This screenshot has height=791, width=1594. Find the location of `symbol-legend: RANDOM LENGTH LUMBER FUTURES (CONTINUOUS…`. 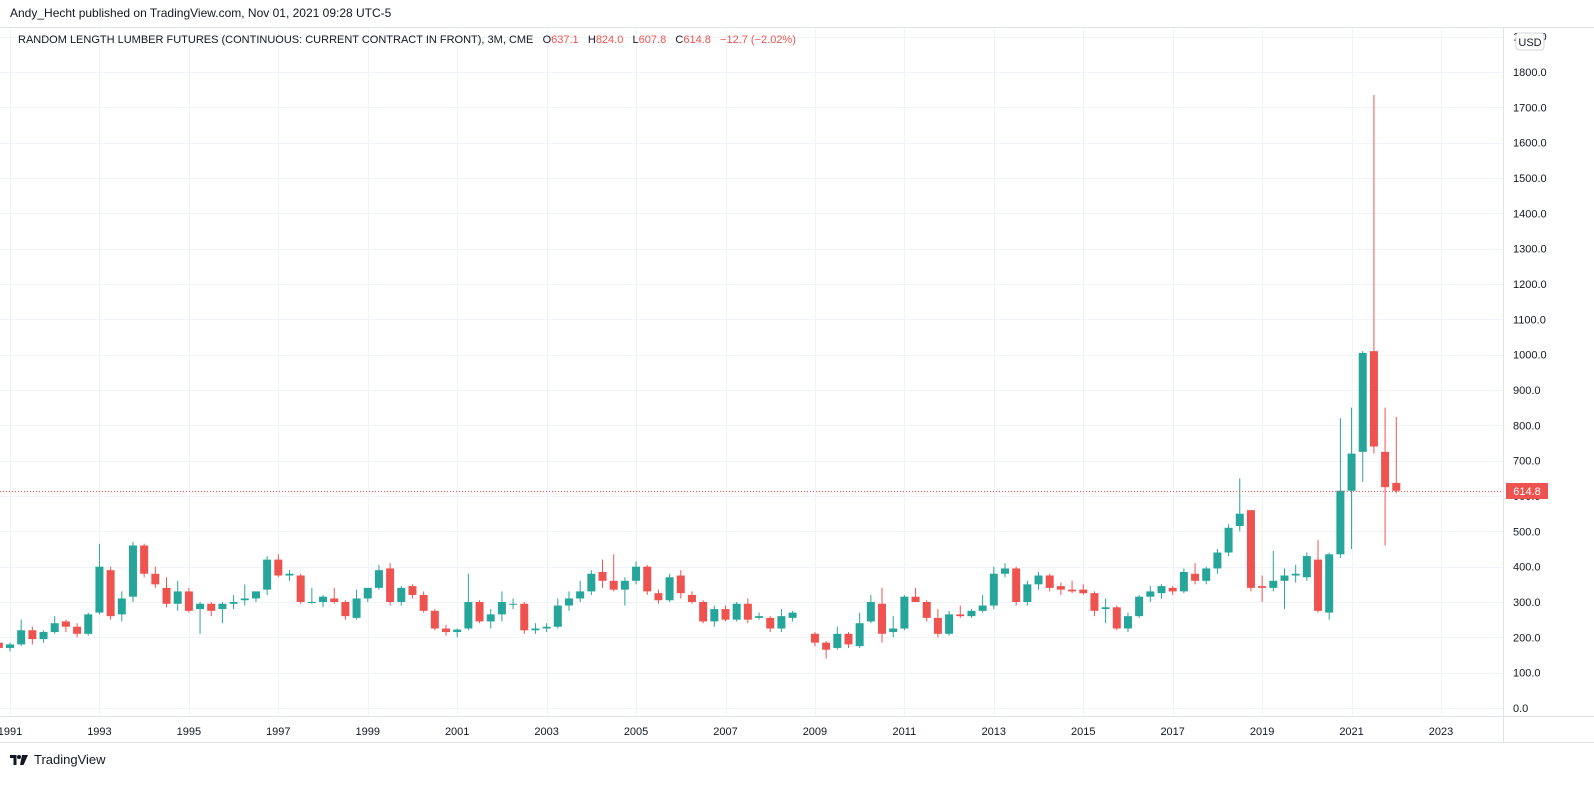

symbol-legend: RANDOM LENGTH LUMBER FUTURES (CONTINUOUS… is located at coordinates (407, 40).